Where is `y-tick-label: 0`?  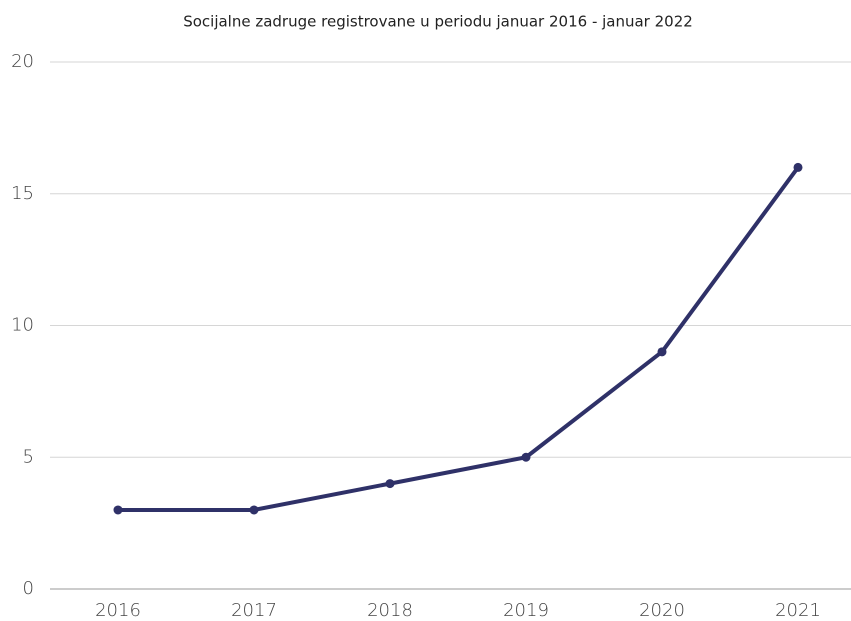
y-tick-label: 0 is located at coordinates (28, 588).